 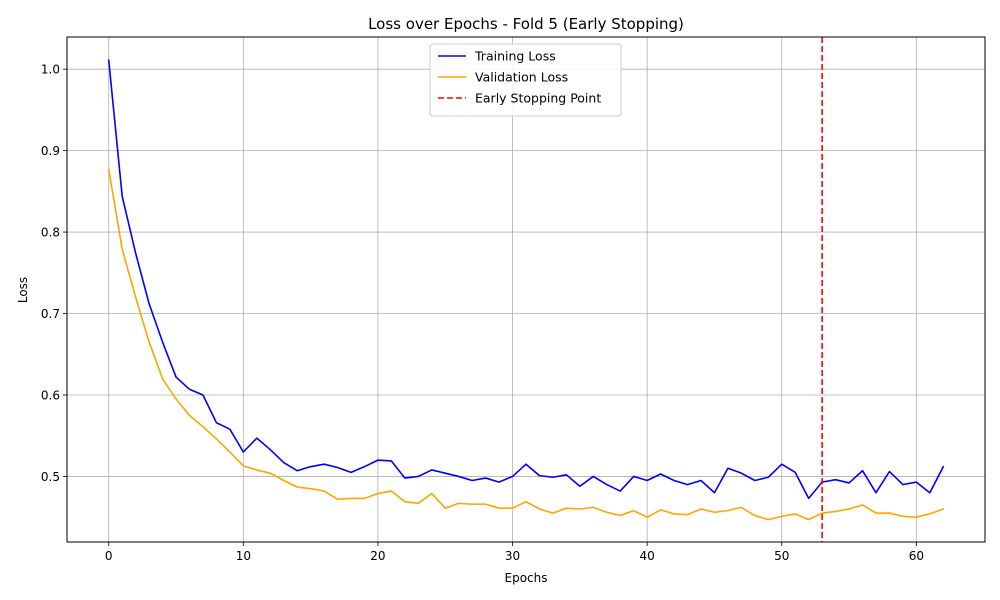 I want to click on x-axis-label: Epochs, so click(x=526, y=578).